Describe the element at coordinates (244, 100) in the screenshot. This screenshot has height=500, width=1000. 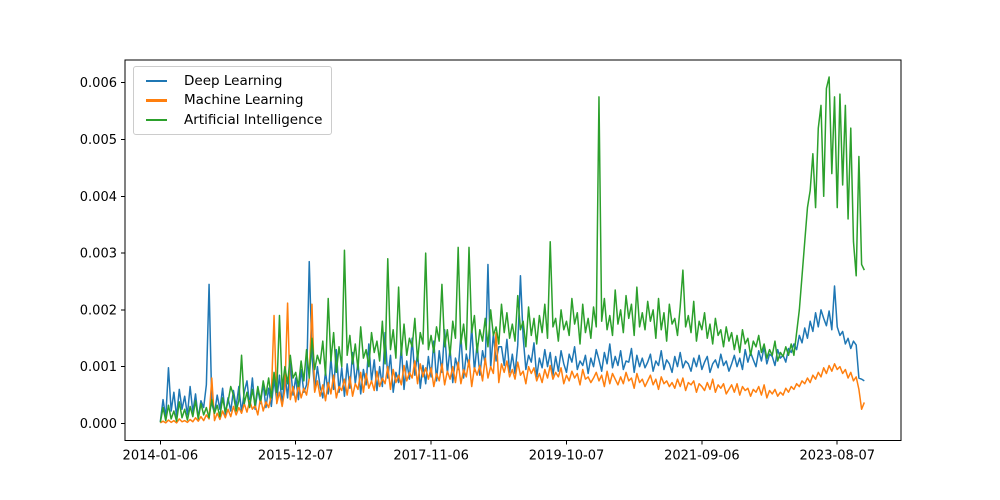
I see `legend-label-machine-learning: Machine Learning` at that location.